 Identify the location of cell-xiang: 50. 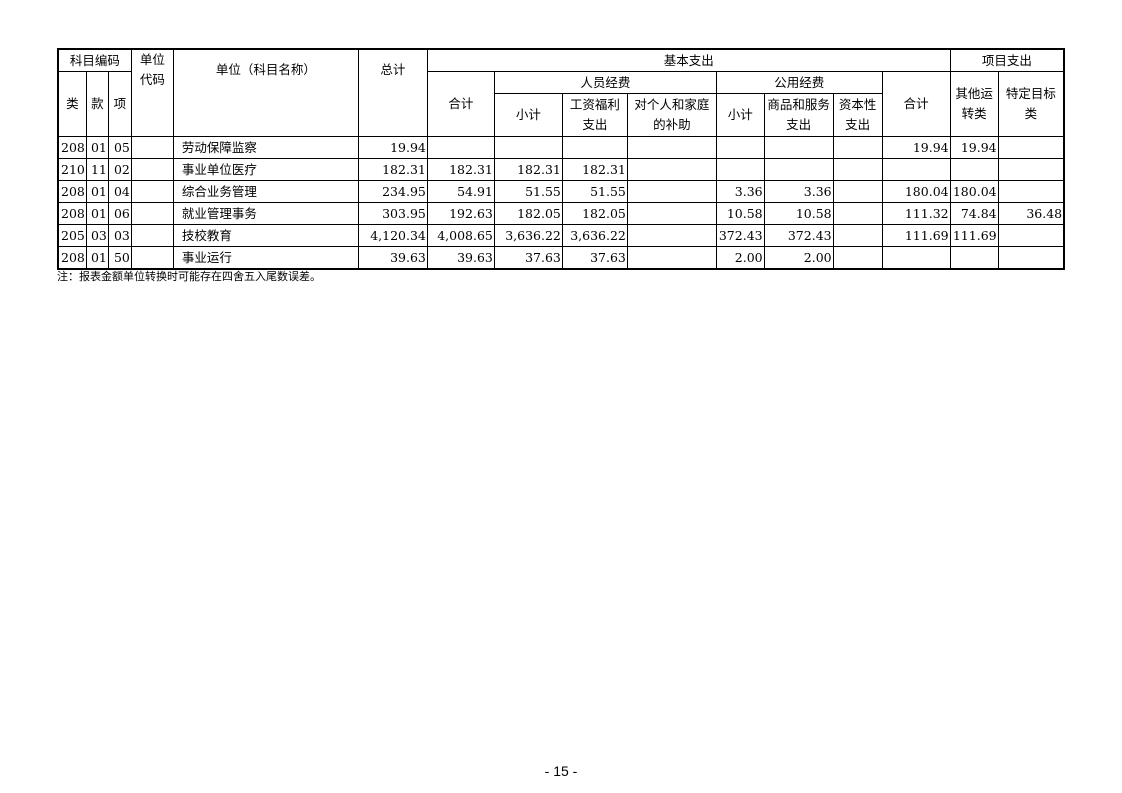
(119, 258).